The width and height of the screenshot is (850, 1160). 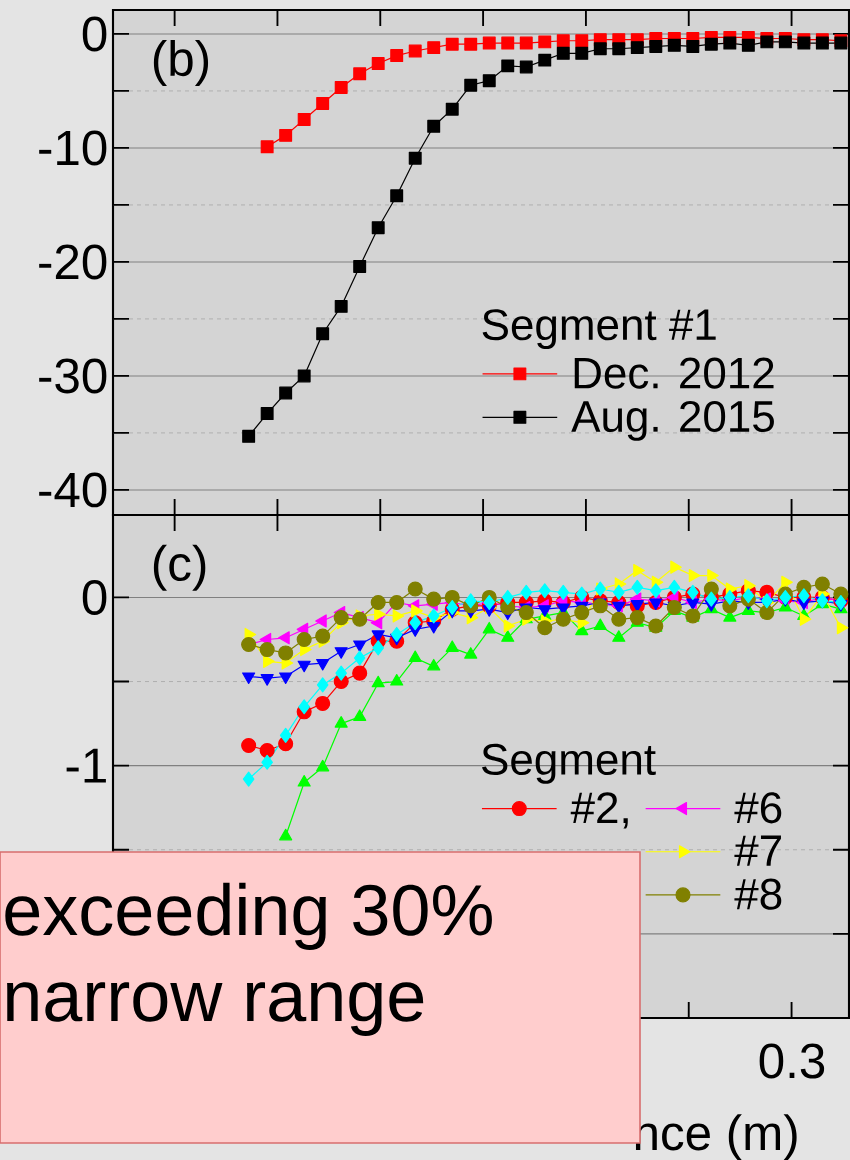 I want to click on annotation: exceeding 30%, so click(x=248, y=916).